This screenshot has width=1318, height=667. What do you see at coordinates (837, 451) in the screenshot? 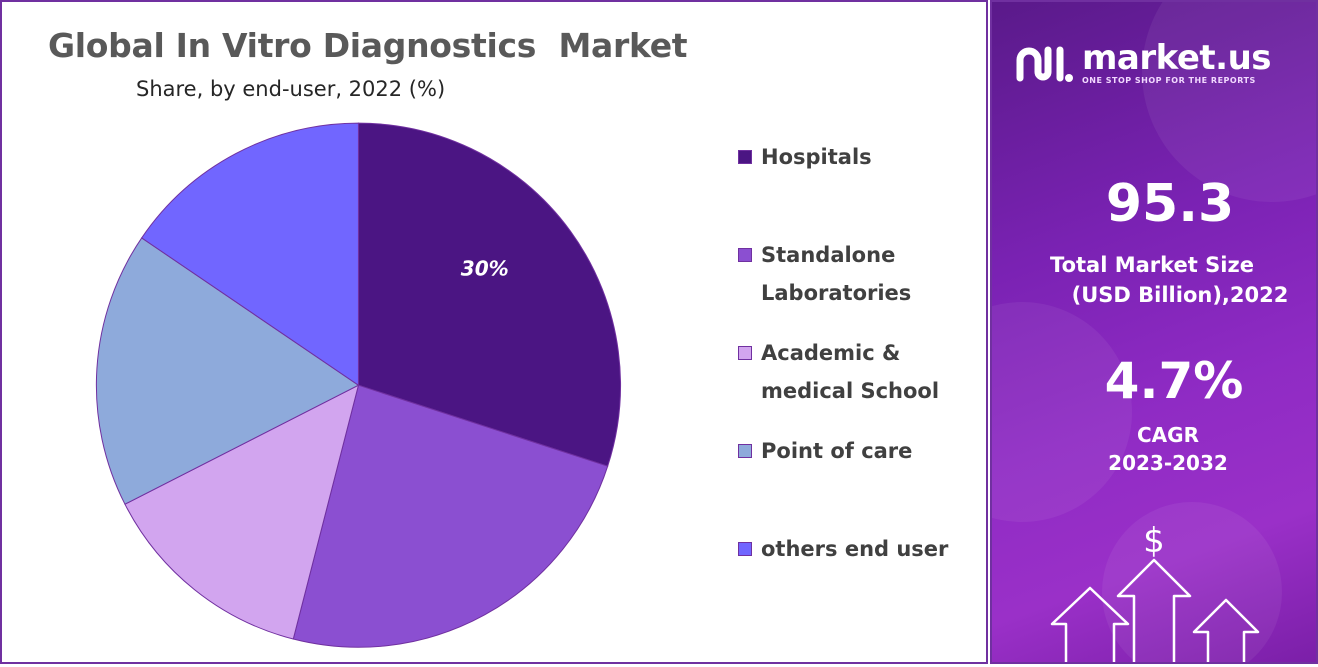
I see `legend-label-point-of-care: Point of care` at bounding box center [837, 451].